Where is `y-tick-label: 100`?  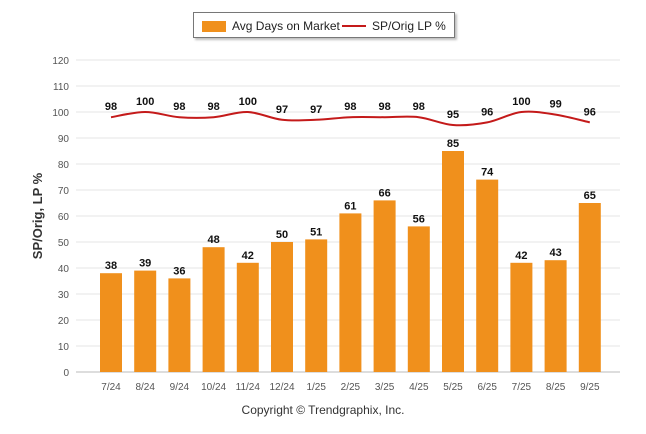 y-tick-label: 100 is located at coordinates (60, 113).